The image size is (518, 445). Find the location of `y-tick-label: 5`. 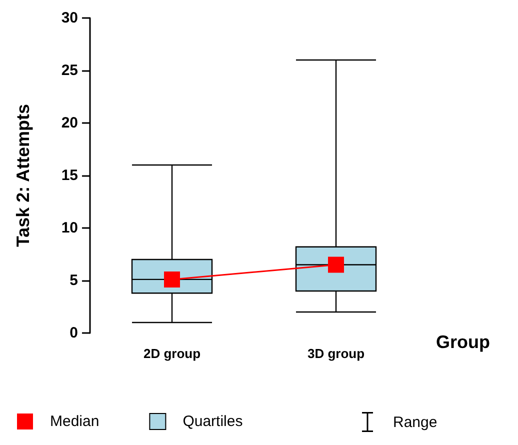

y-tick-label: 5 is located at coordinates (74, 280).